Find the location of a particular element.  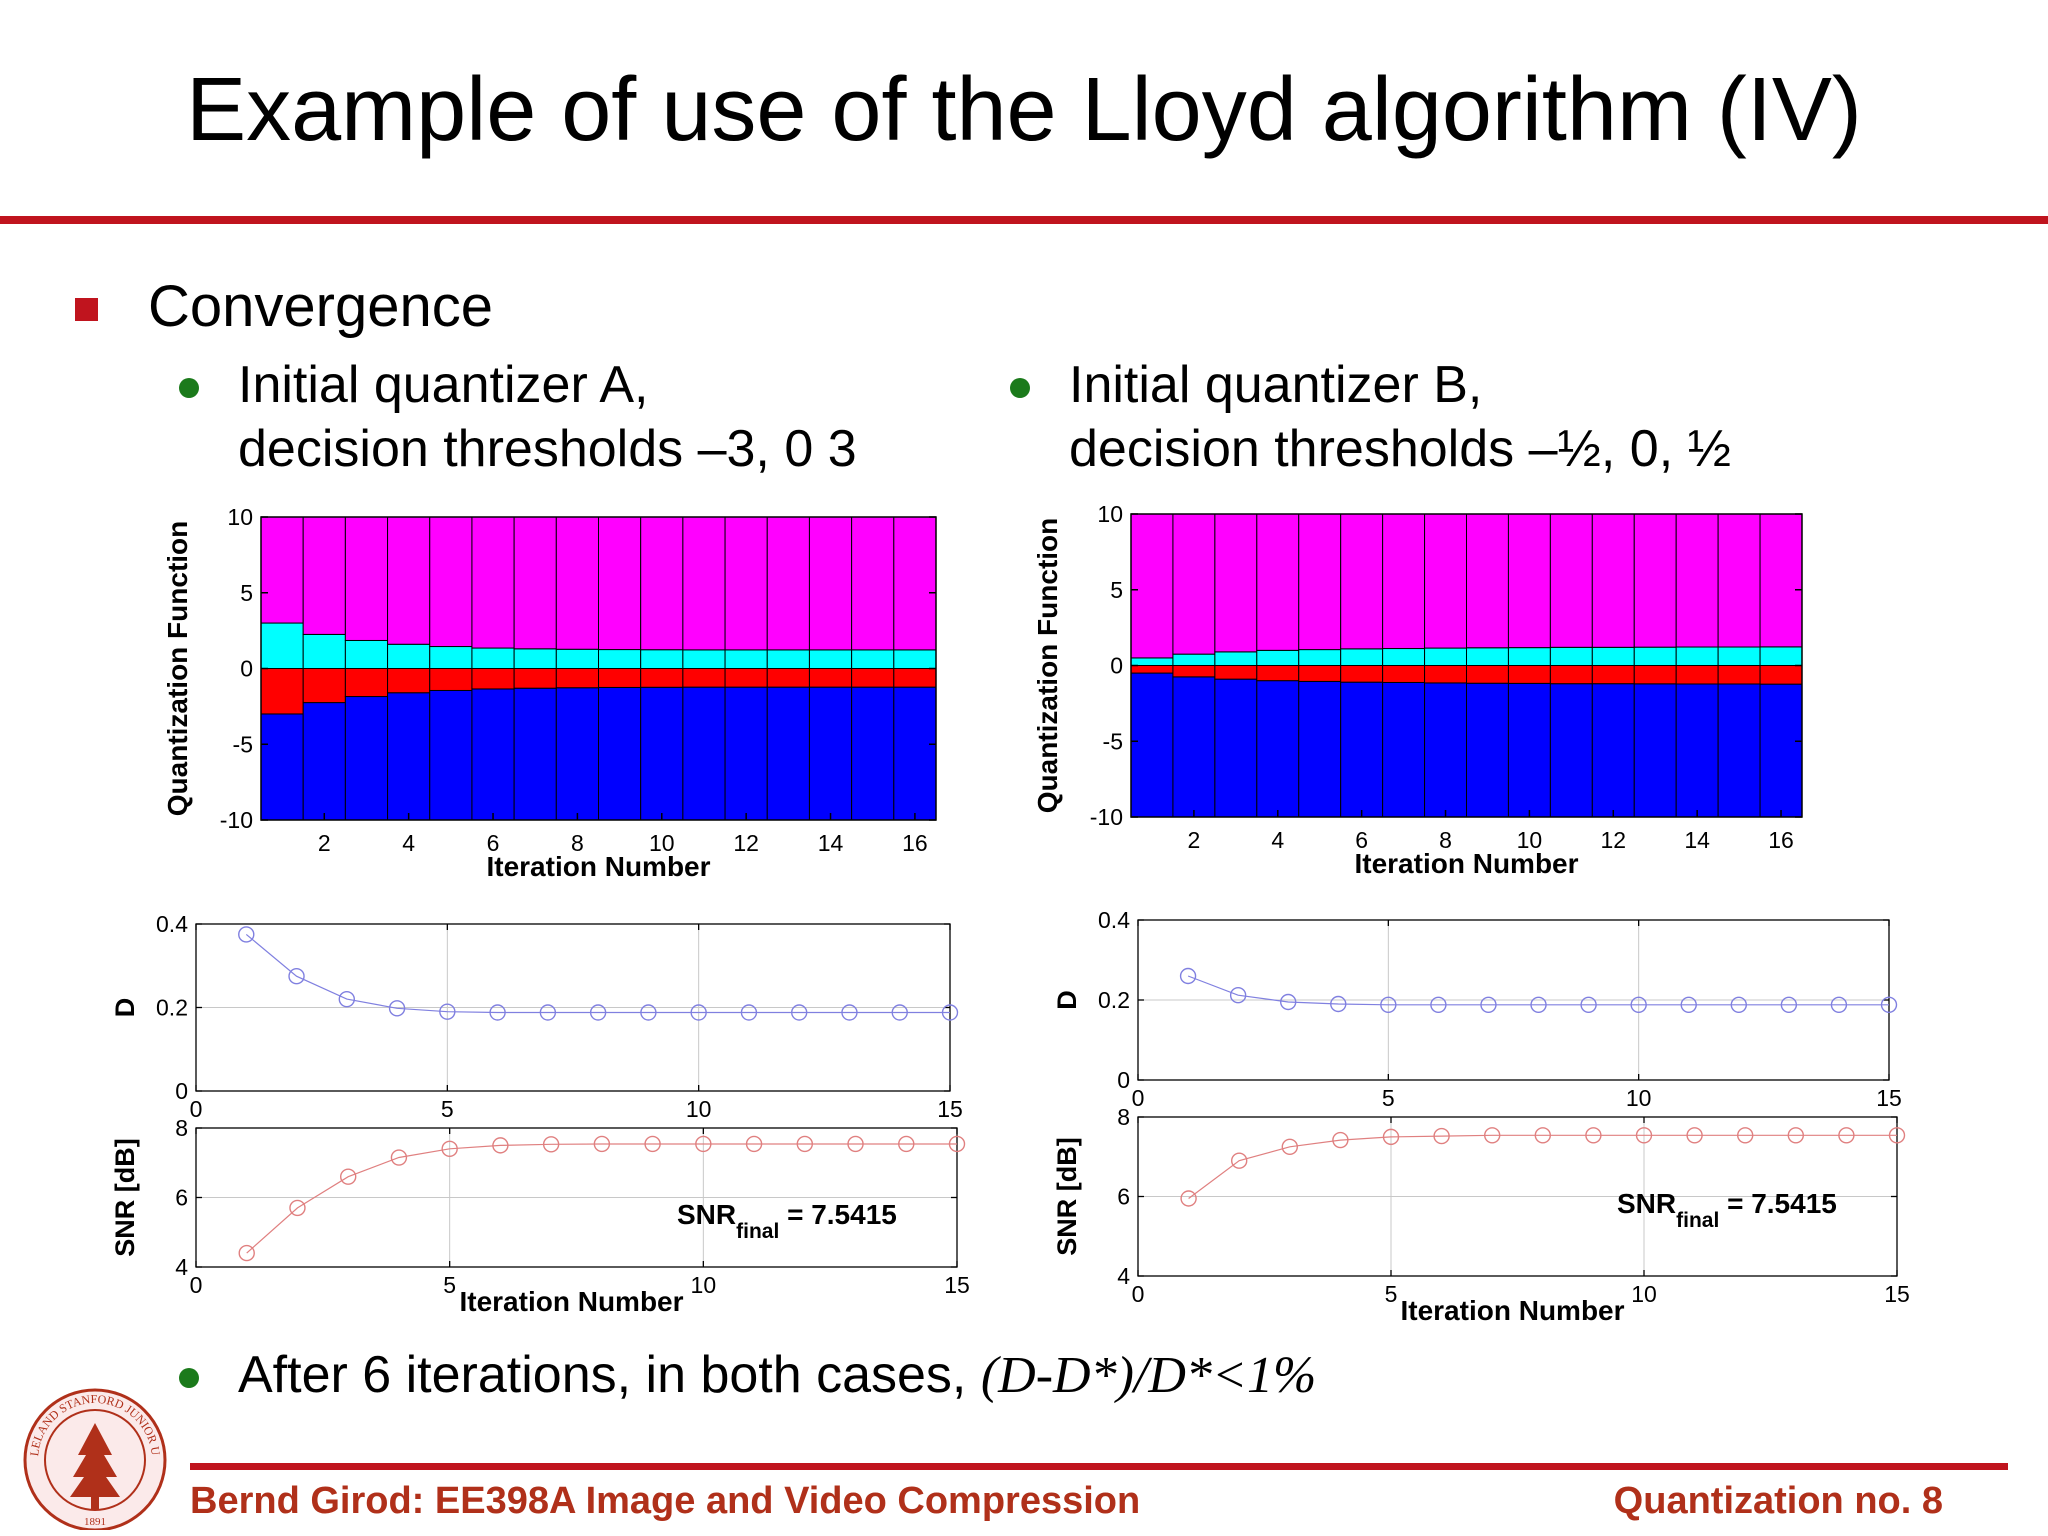

d_b-xtick-label: 5 is located at coordinates (1388, 1098).